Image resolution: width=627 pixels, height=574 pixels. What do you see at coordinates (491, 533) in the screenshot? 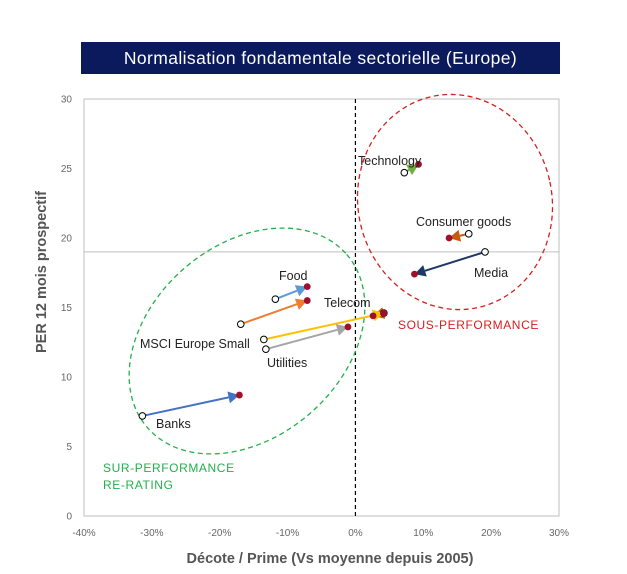
I see `x-tick-label: 20%` at bounding box center [491, 533].